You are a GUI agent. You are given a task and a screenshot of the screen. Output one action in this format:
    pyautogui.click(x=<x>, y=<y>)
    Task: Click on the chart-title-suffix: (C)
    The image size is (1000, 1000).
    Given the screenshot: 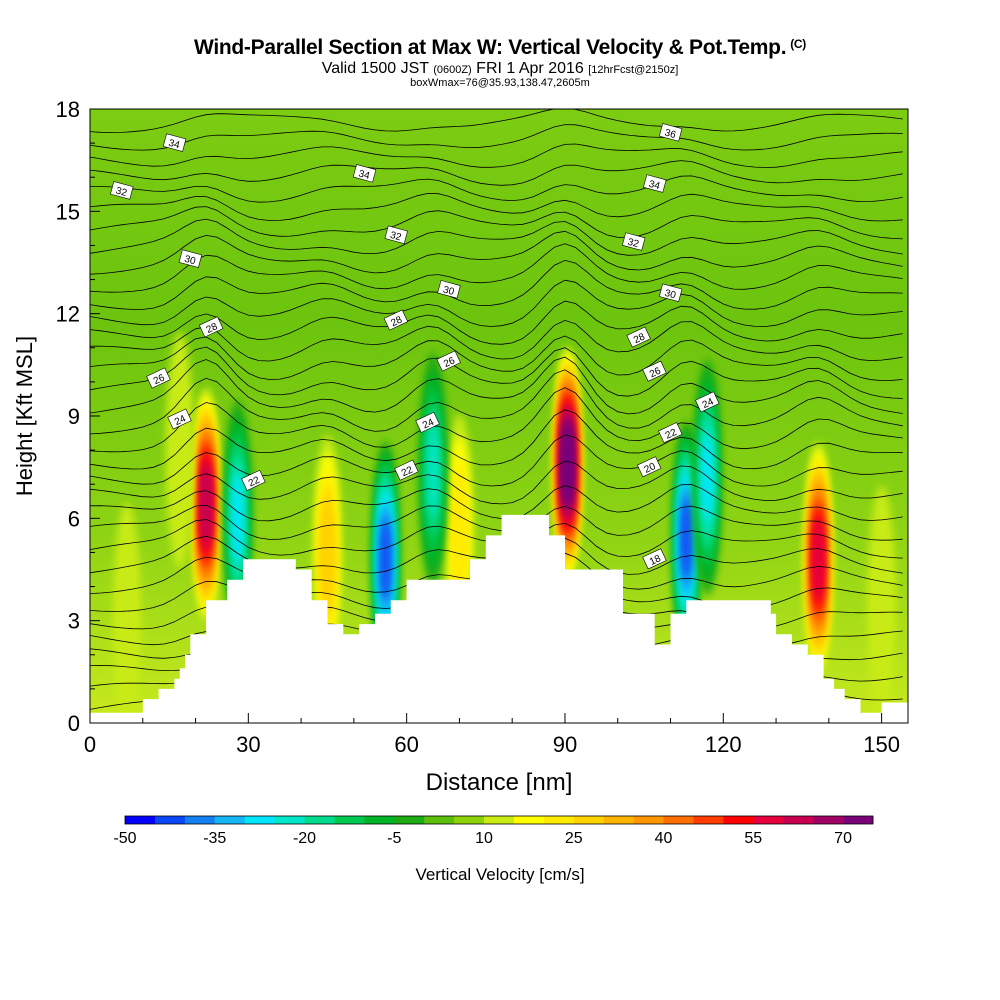 What is the action you would take?
    pyautogui.click(x=798, y=44)
    